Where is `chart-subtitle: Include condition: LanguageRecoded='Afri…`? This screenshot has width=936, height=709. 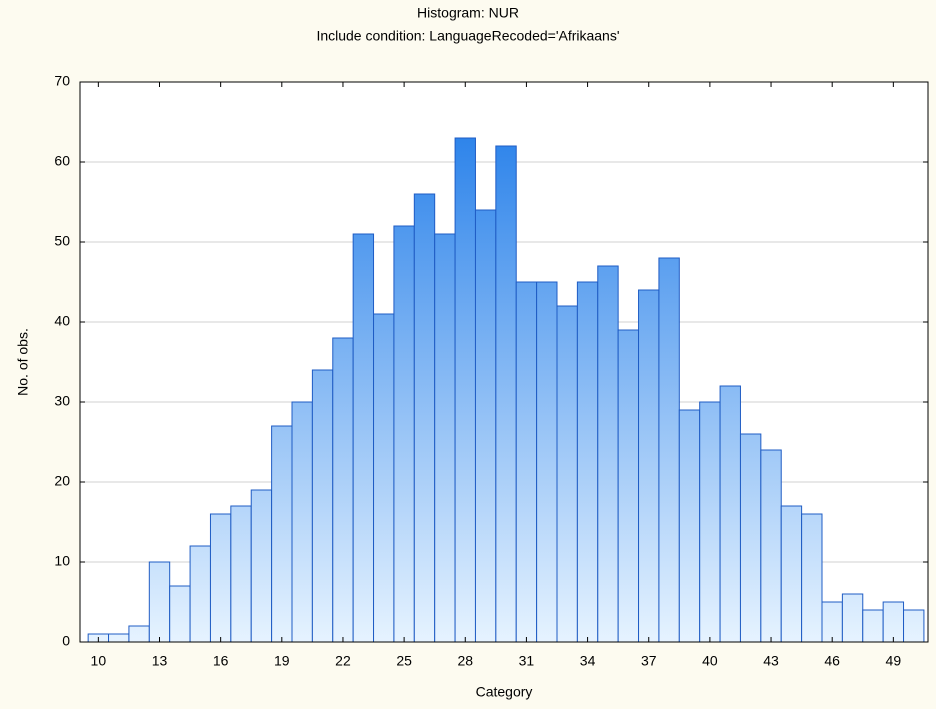 chart-subtitle: Include condition: LanguageRecoded='Afri… is located at coordinates (467, 36).